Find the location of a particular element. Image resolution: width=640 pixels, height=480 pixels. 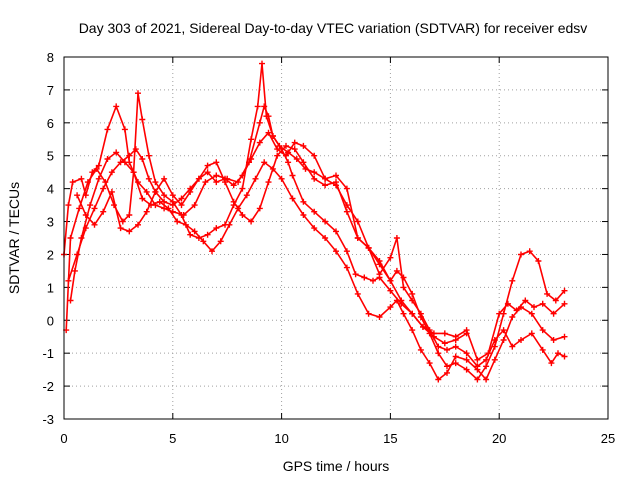

y-tick-label: 7 is located at coordinates (50, 90).